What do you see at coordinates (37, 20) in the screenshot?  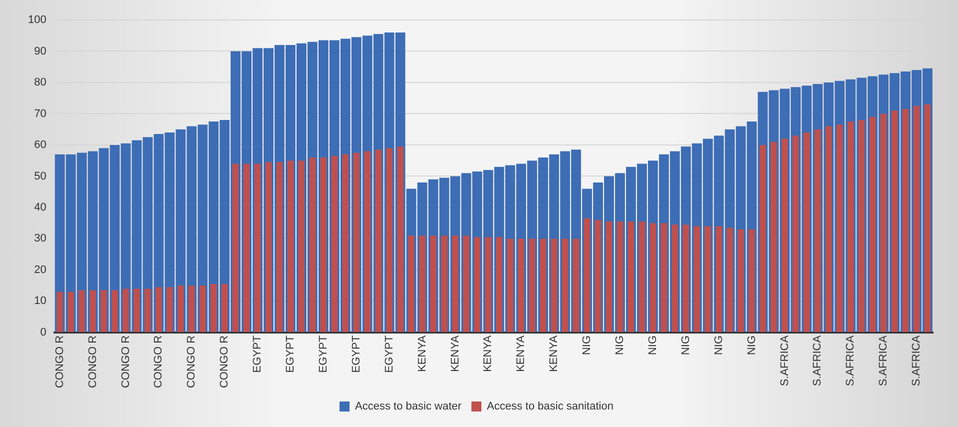 I see `y-tick-label: 100` at bounding box center [37, 20].